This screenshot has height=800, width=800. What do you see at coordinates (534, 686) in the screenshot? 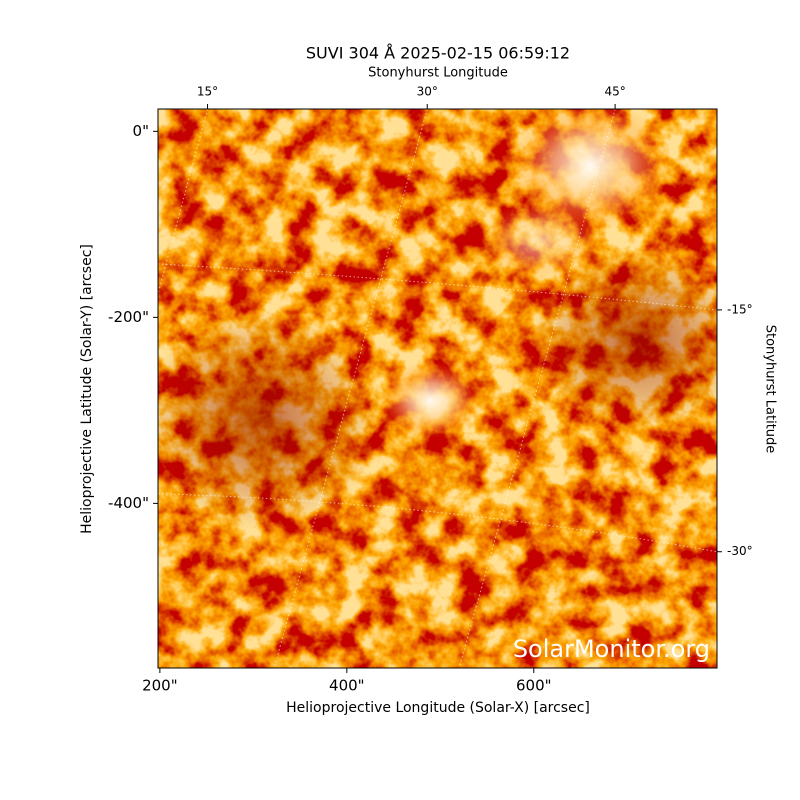
I see `x-tick-label: 600"` at bounding box center [534, 686].